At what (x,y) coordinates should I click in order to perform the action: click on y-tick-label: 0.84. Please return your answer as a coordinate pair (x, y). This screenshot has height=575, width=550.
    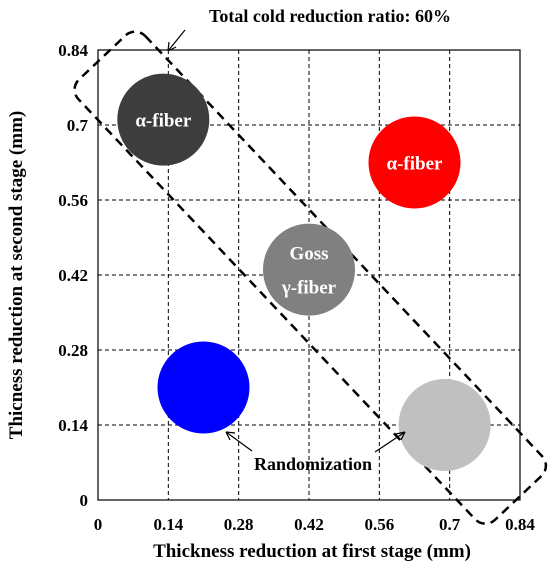
    Looking at the image, I should click on (73, 50).